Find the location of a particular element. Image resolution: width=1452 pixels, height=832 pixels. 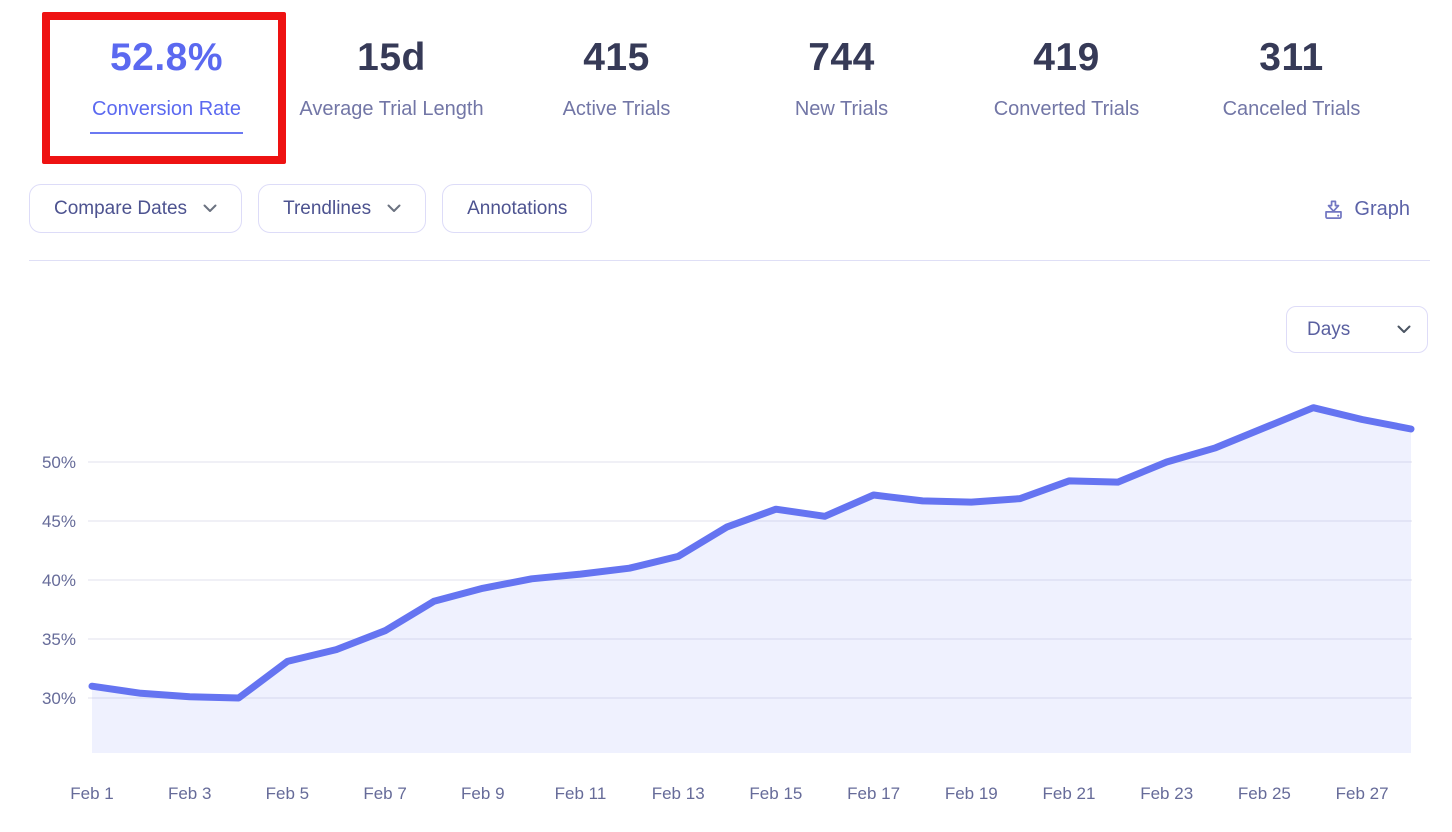

annotations-button: Annotations is located at coordinates (517, 208).